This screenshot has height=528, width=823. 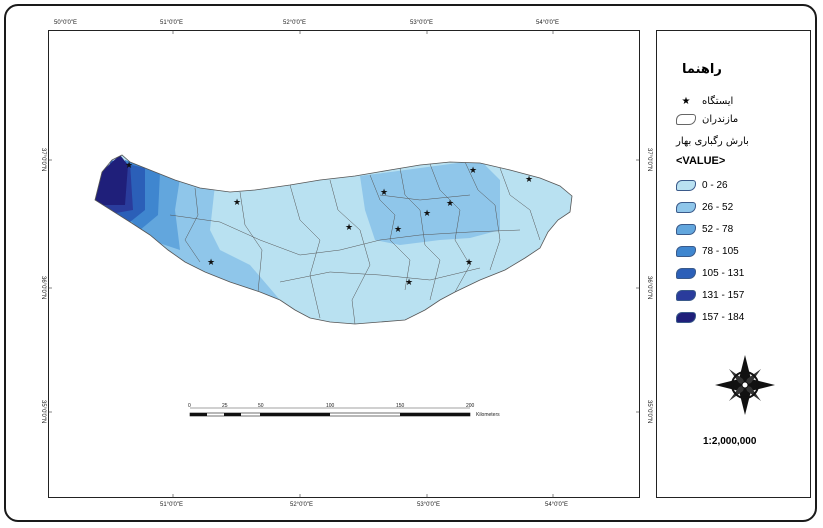 What do you see at coordinates (329, 224) in the screenshot?
I see `station-markers: ★ ★ ★ ★ ★ ★ ★ ★ ★ ★ ★ ★` at bounding box center [329, 224].